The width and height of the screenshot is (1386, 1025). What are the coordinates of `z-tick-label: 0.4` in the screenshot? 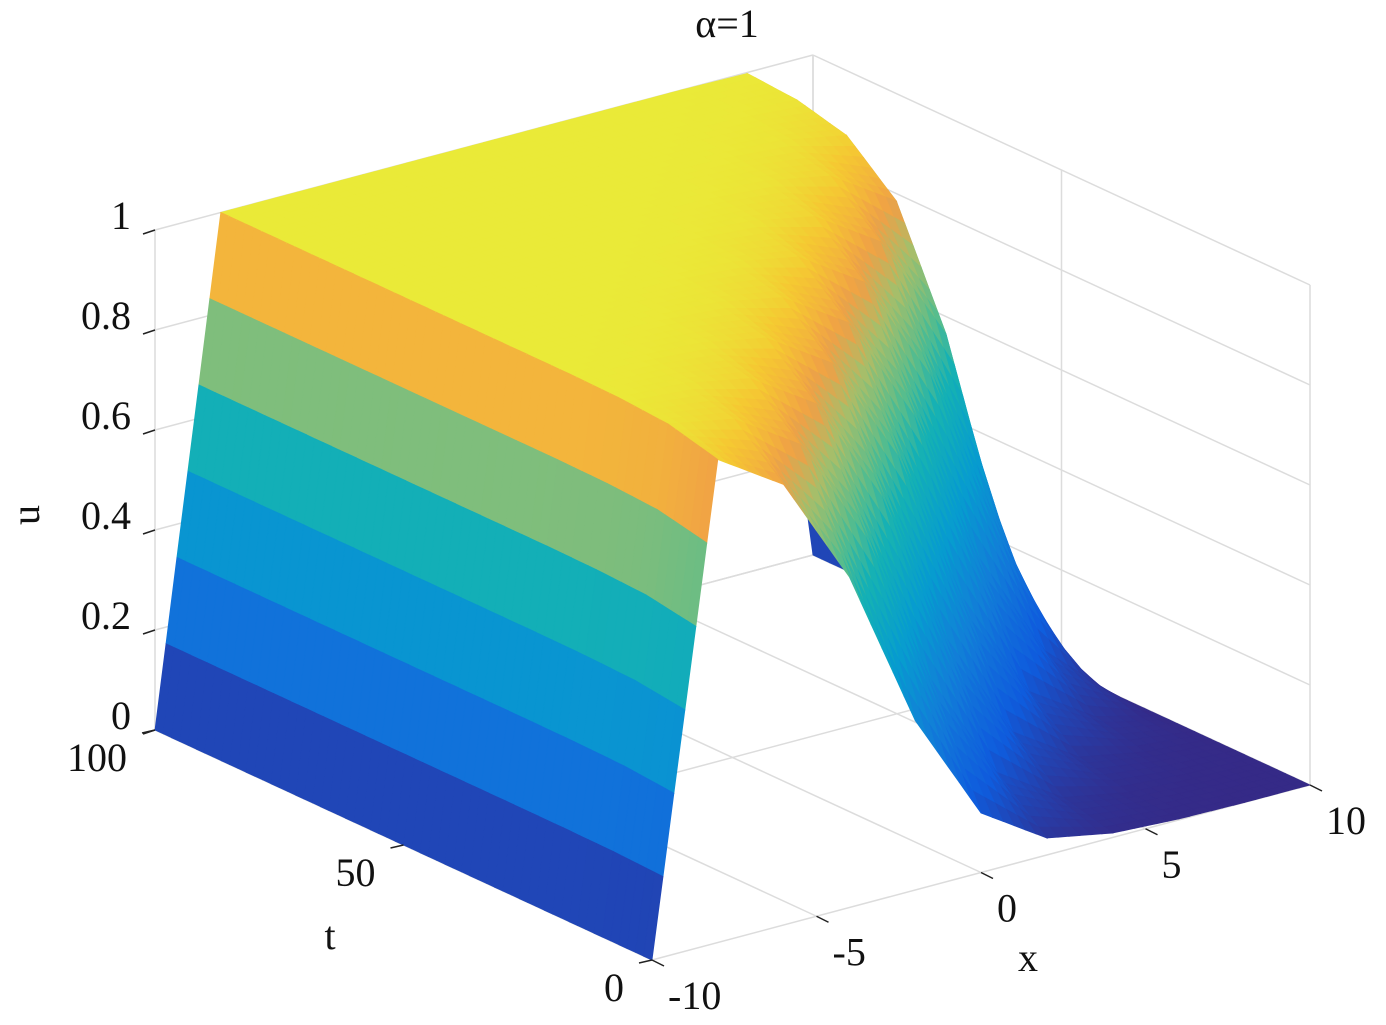 It's located at (106, 515).